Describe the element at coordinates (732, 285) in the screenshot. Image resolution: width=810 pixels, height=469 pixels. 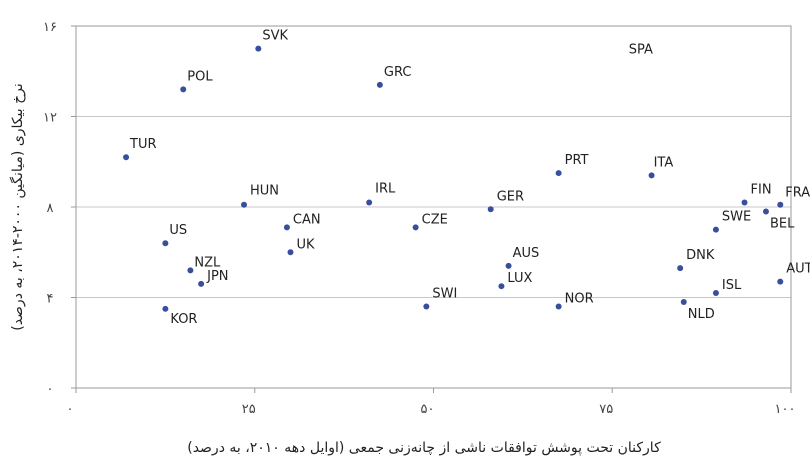
I see `point-label-isl: ISL` at that location.